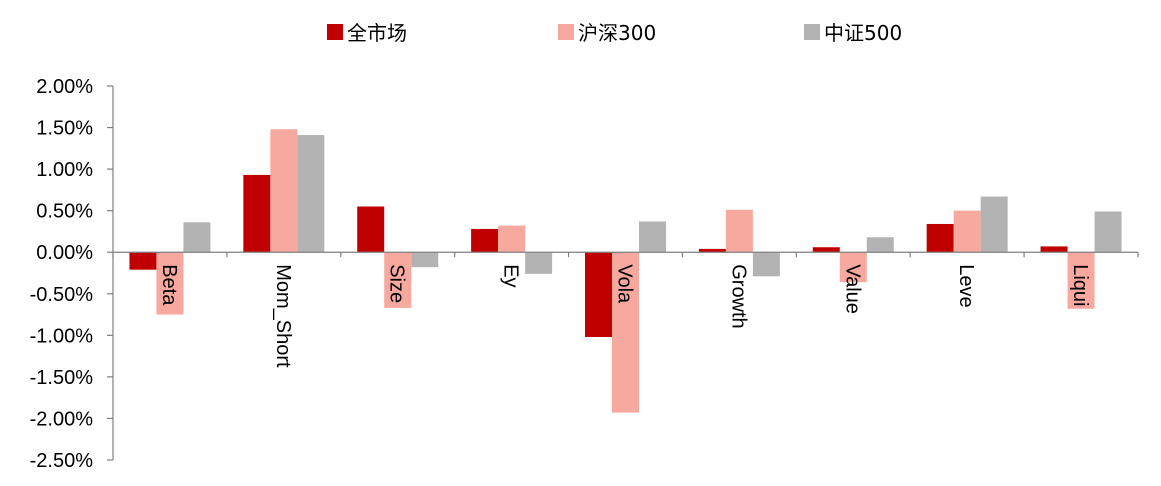 Image resolution: width=1161 pixels, height=486 pixels. I want to click on y-tick-label: 2.00%, so click(64, 87).